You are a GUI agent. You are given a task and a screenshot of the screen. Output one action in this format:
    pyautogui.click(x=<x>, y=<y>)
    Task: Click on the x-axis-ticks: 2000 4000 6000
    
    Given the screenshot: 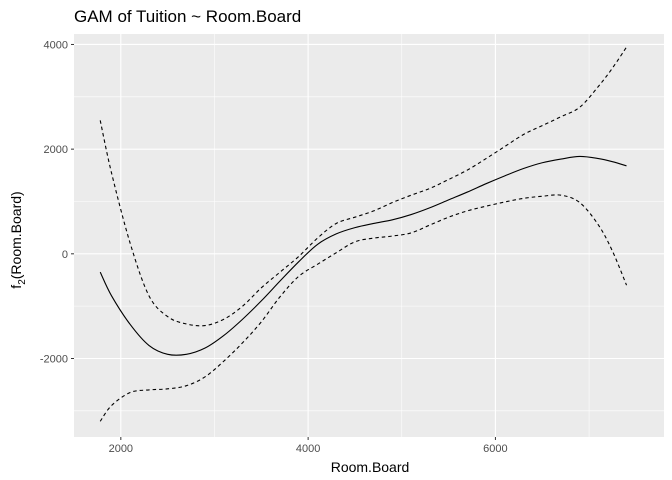 What is the action you would take?
    pyautogui.click(x=308, y=446)
    